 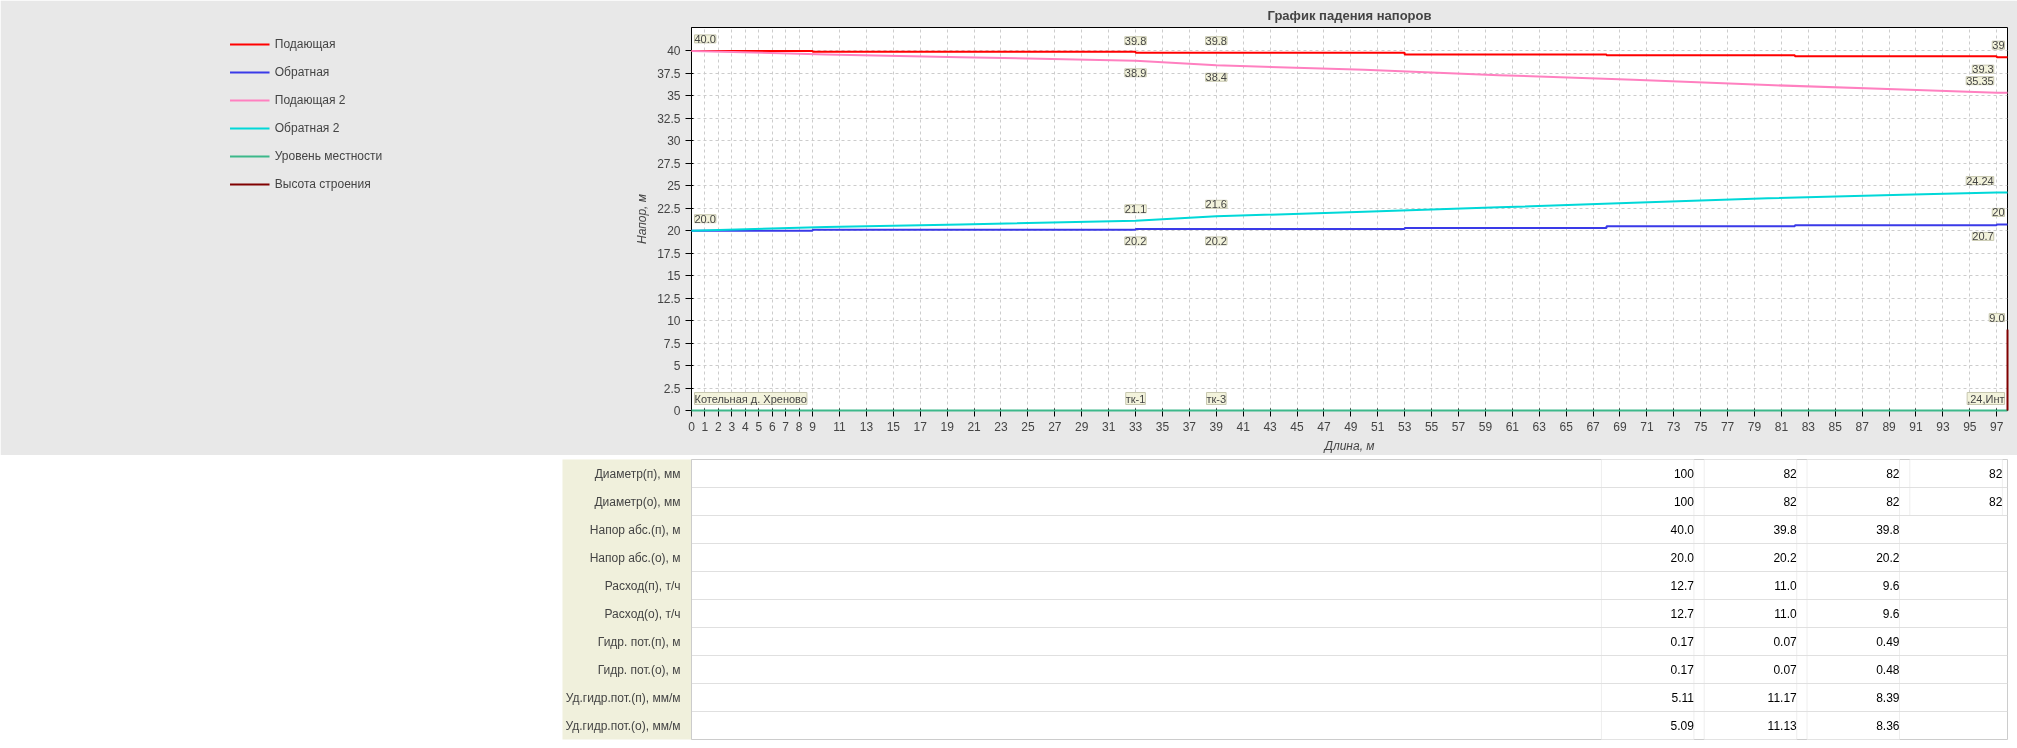 What do you see at coordinates (1349, 211) in the screenshot?
I see `line-series` at bounding box center [1349, 211].